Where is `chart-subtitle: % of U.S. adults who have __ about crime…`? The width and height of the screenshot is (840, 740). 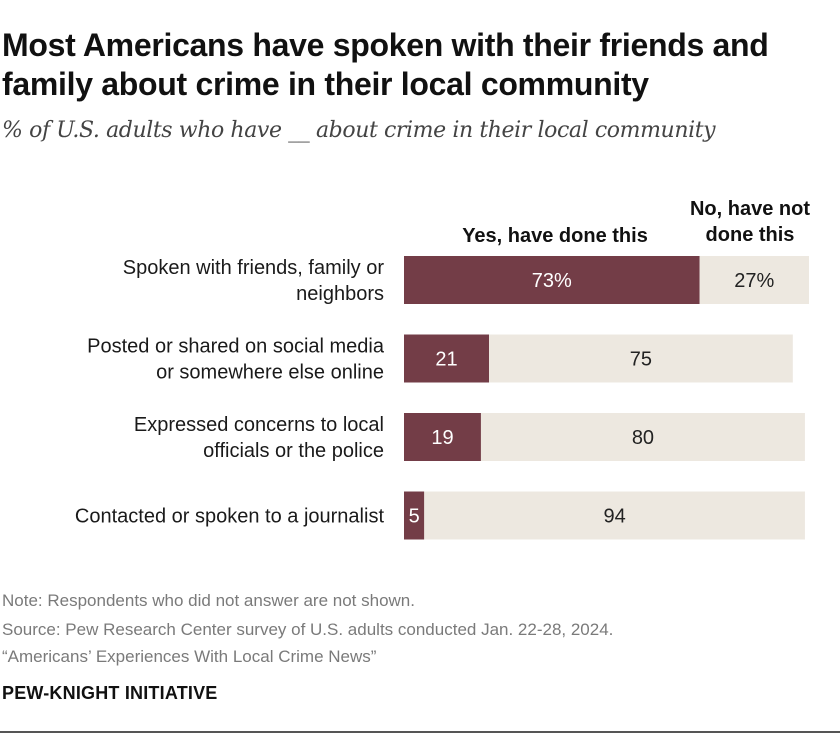
chart-subtitle: % of U.S. adults who have __ about crime… is located at coordinates (359, 130).